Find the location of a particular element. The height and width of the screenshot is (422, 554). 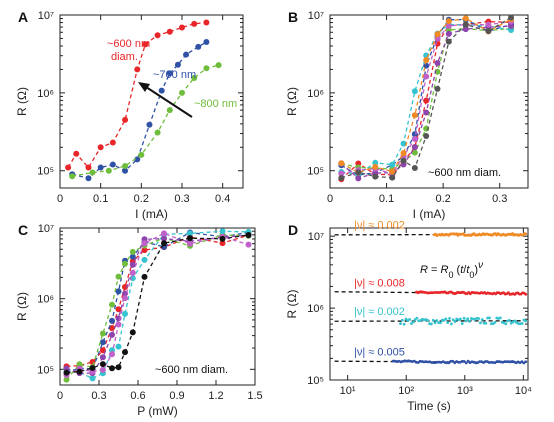

x-tick-label: 0.2 is located at coordinates (442, 199).